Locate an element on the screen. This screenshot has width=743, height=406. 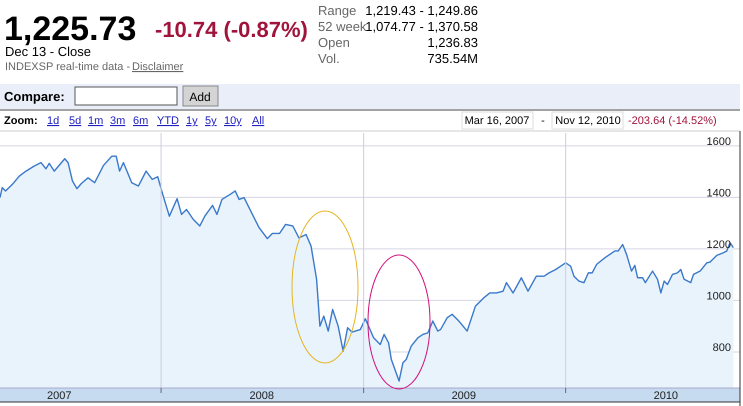
text: 1,236.83 is located at coordinates (452, 42).